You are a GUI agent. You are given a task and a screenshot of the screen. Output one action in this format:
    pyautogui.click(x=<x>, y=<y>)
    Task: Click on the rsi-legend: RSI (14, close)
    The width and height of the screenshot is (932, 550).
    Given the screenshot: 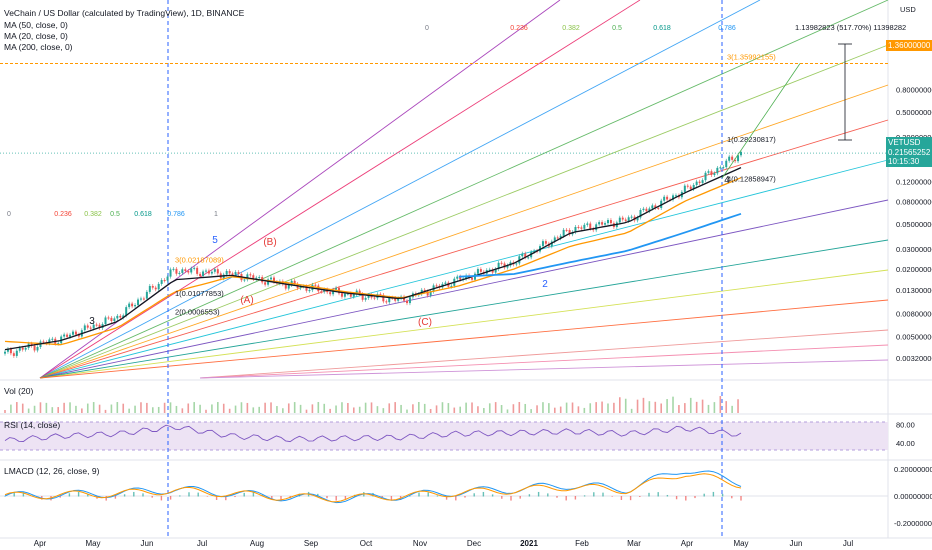 What is the action you would take?
    pyautogui.click(x=32, y=425)
    